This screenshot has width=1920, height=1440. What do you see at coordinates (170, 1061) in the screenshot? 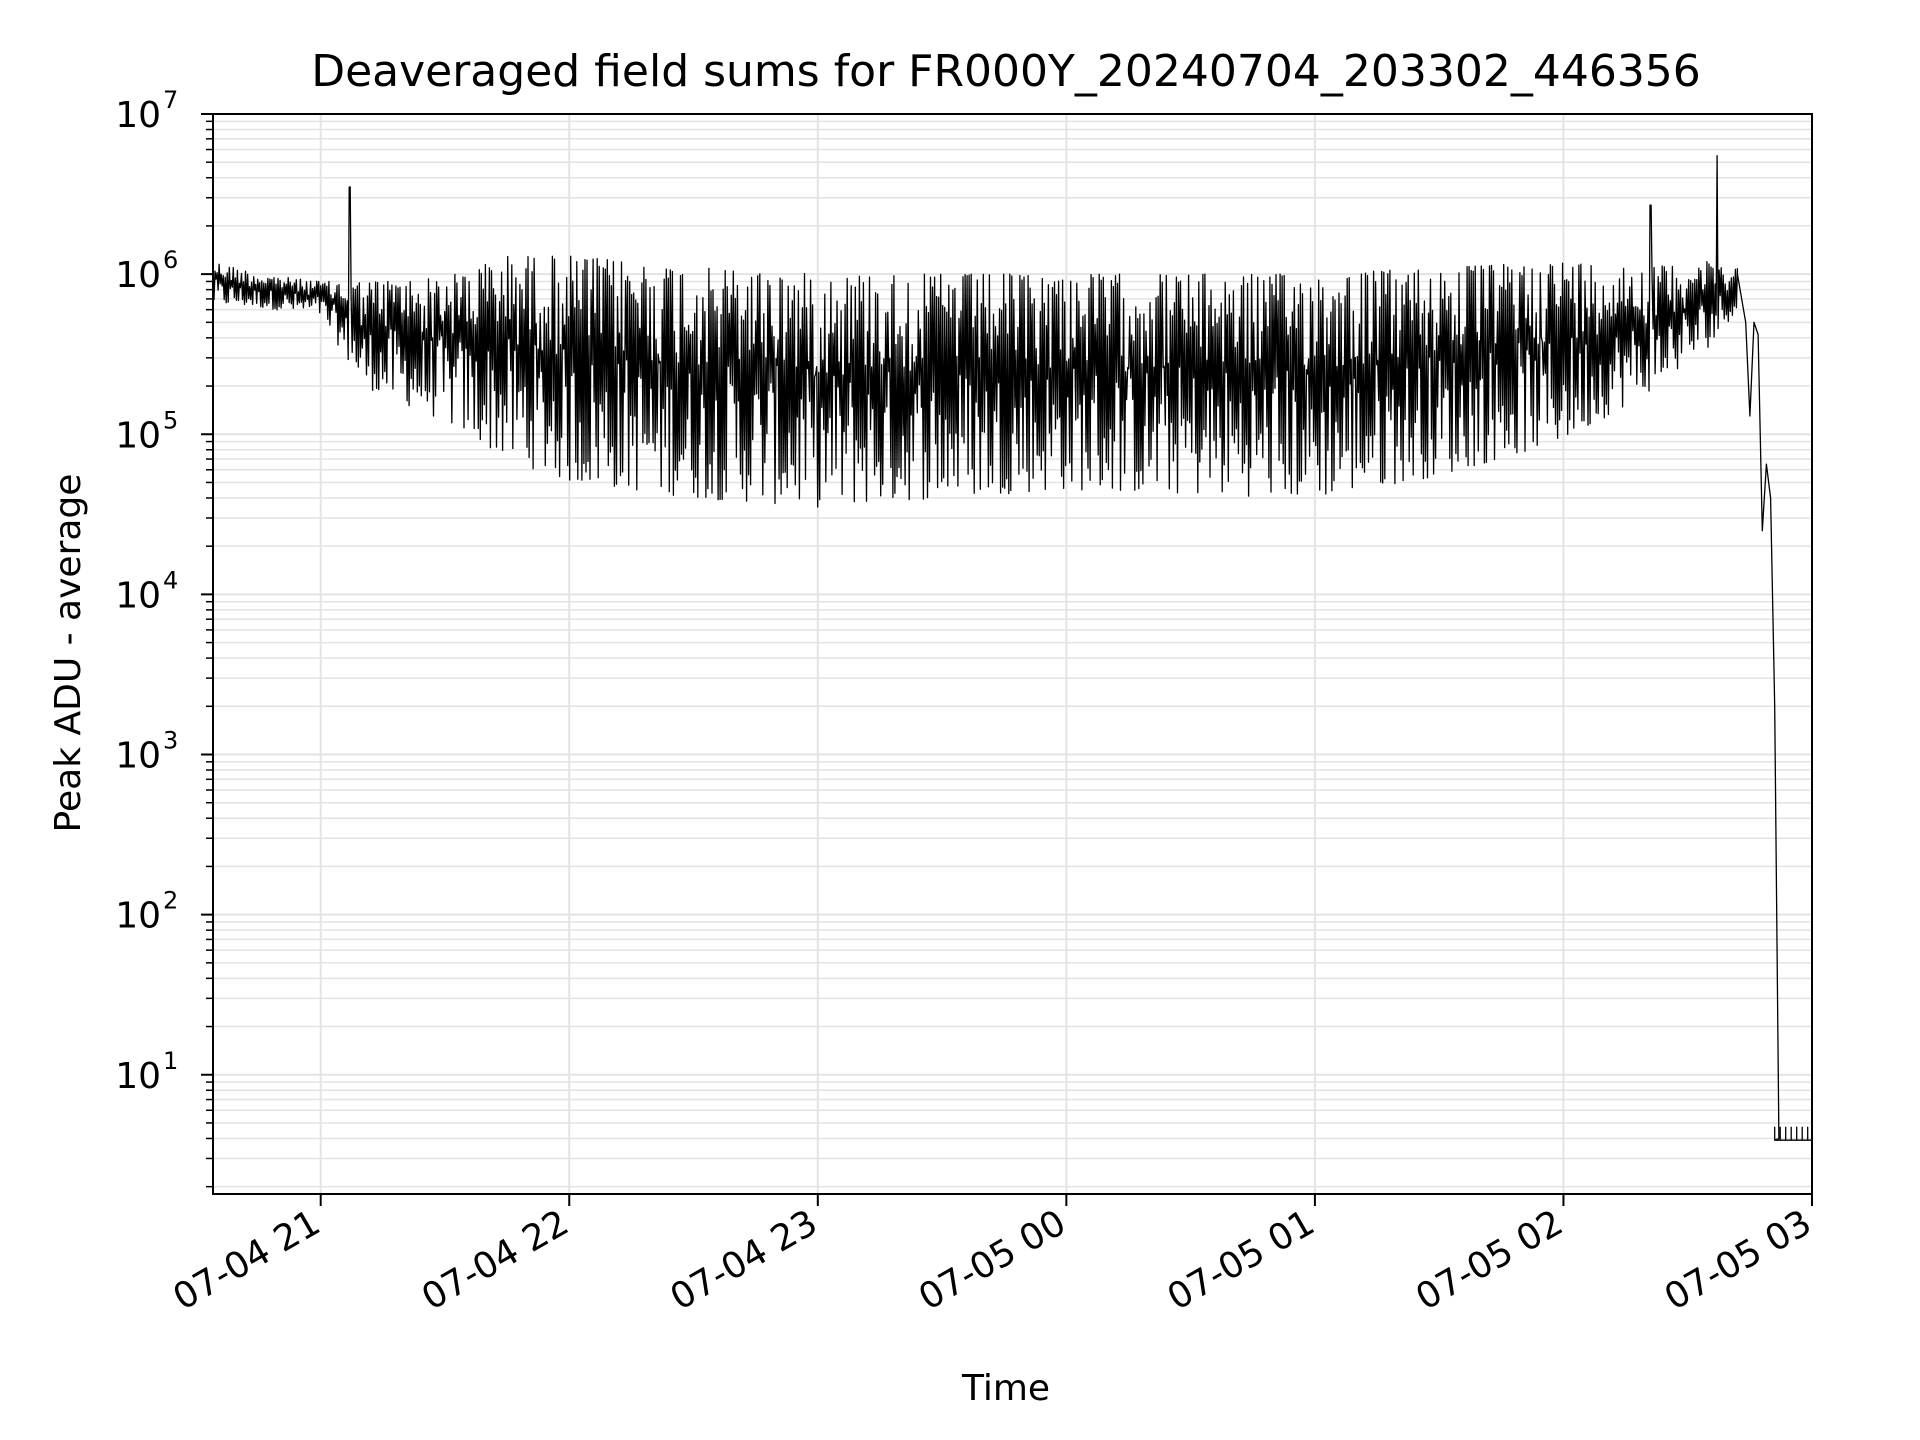
I see `y-tick-label-exponent: 1` at bounding box center [170, 1061].